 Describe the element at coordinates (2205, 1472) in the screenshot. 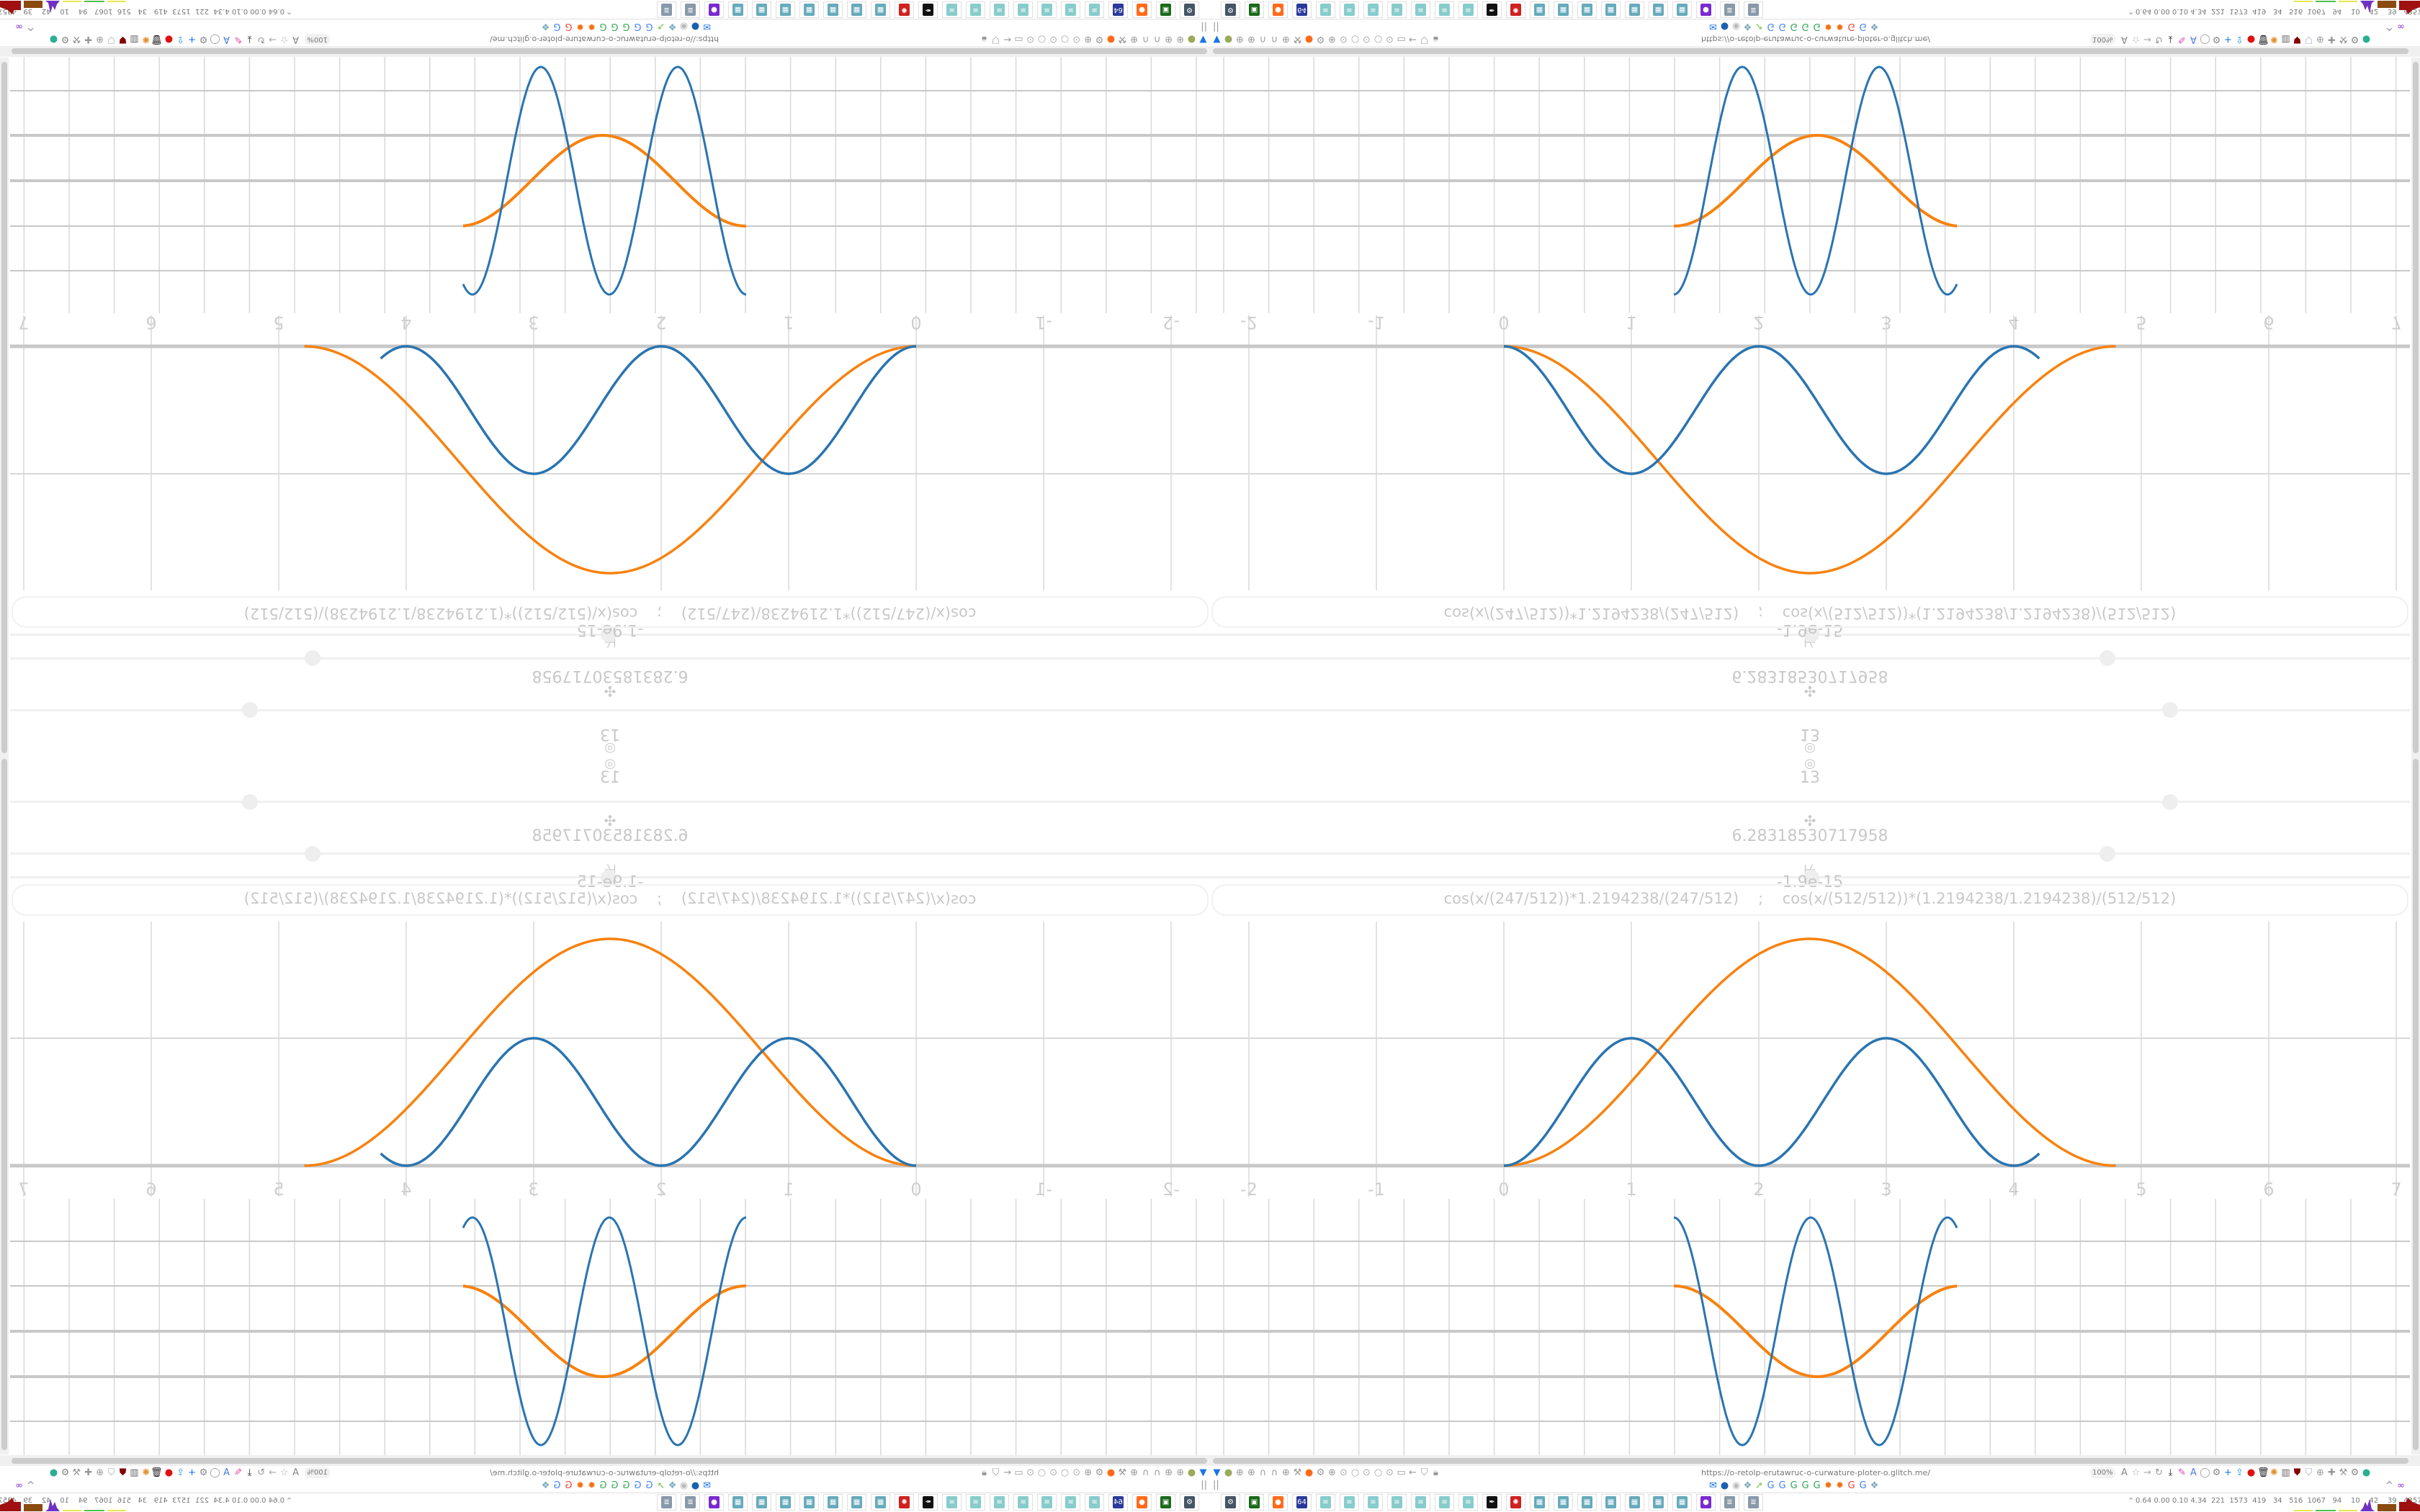

I see `mouse-icon: ◯` at that location.